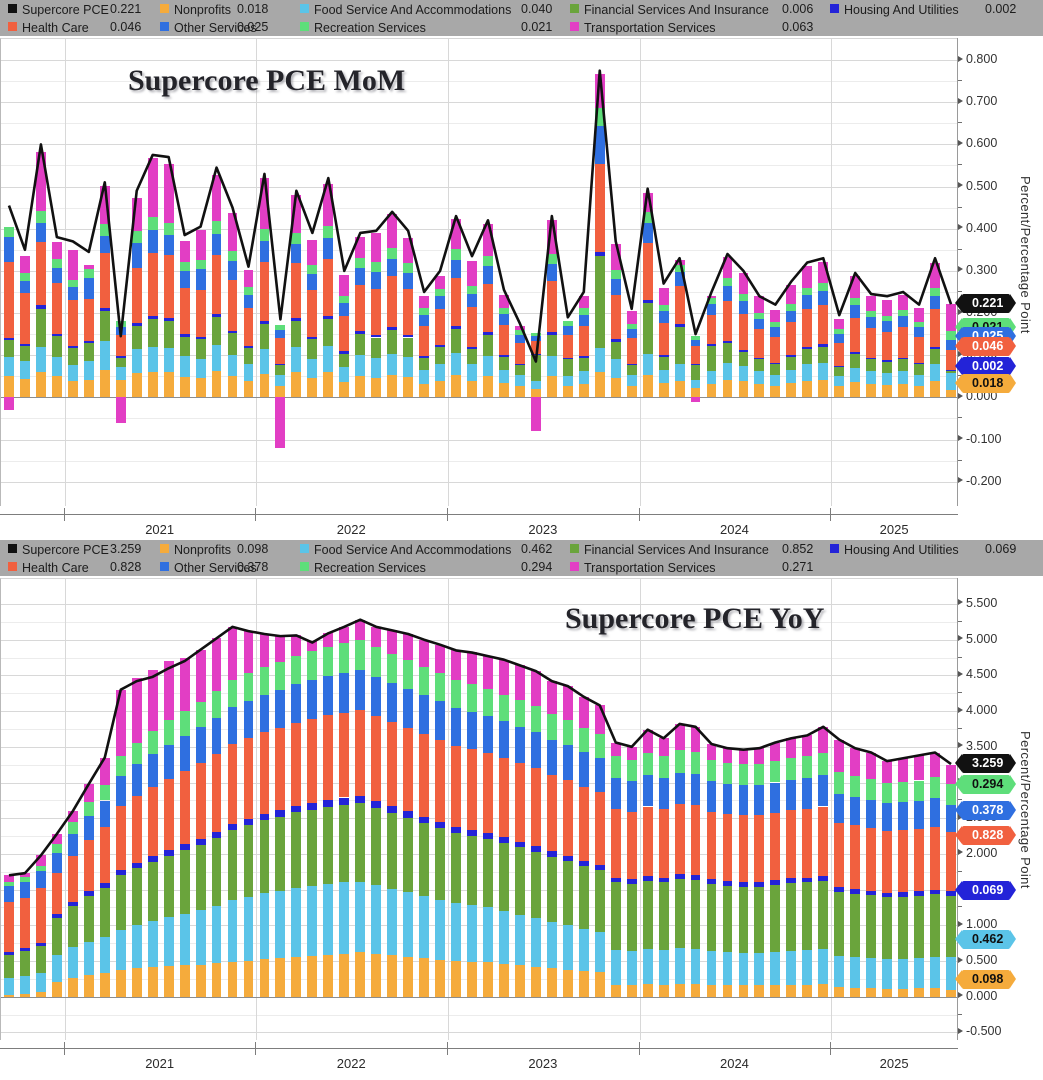  Describe the element at coordinates (960, 418) in the screenshot. I see `y-tick-minor` at that location.